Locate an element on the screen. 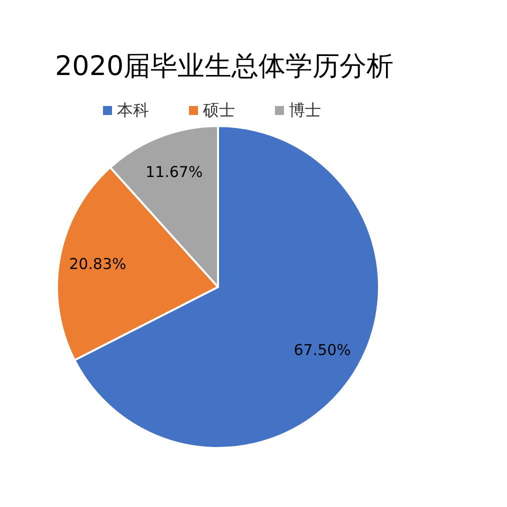 The height and width of the screenshot is (507, 507). legend-label: 硕士 is located at coordinates (218, 110).